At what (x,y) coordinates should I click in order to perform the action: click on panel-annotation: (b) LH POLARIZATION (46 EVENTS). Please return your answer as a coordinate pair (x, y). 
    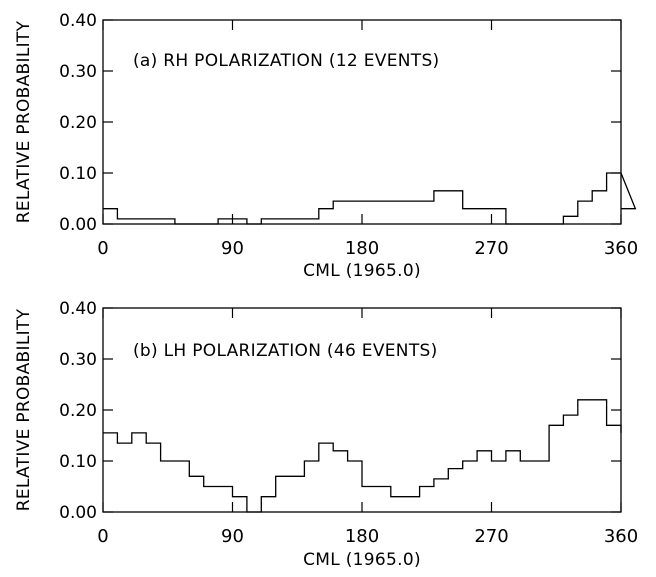
    Looking at the image, I should click on (285, 351).